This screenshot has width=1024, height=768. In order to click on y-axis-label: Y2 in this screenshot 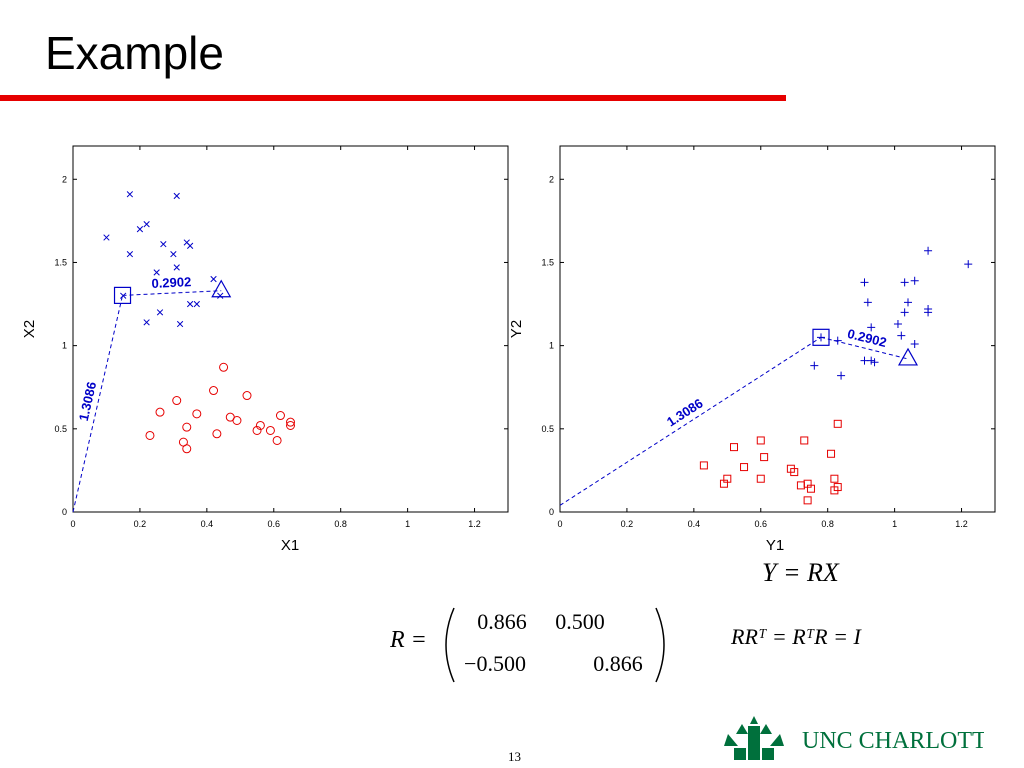, I will do `click(516, 329)`.